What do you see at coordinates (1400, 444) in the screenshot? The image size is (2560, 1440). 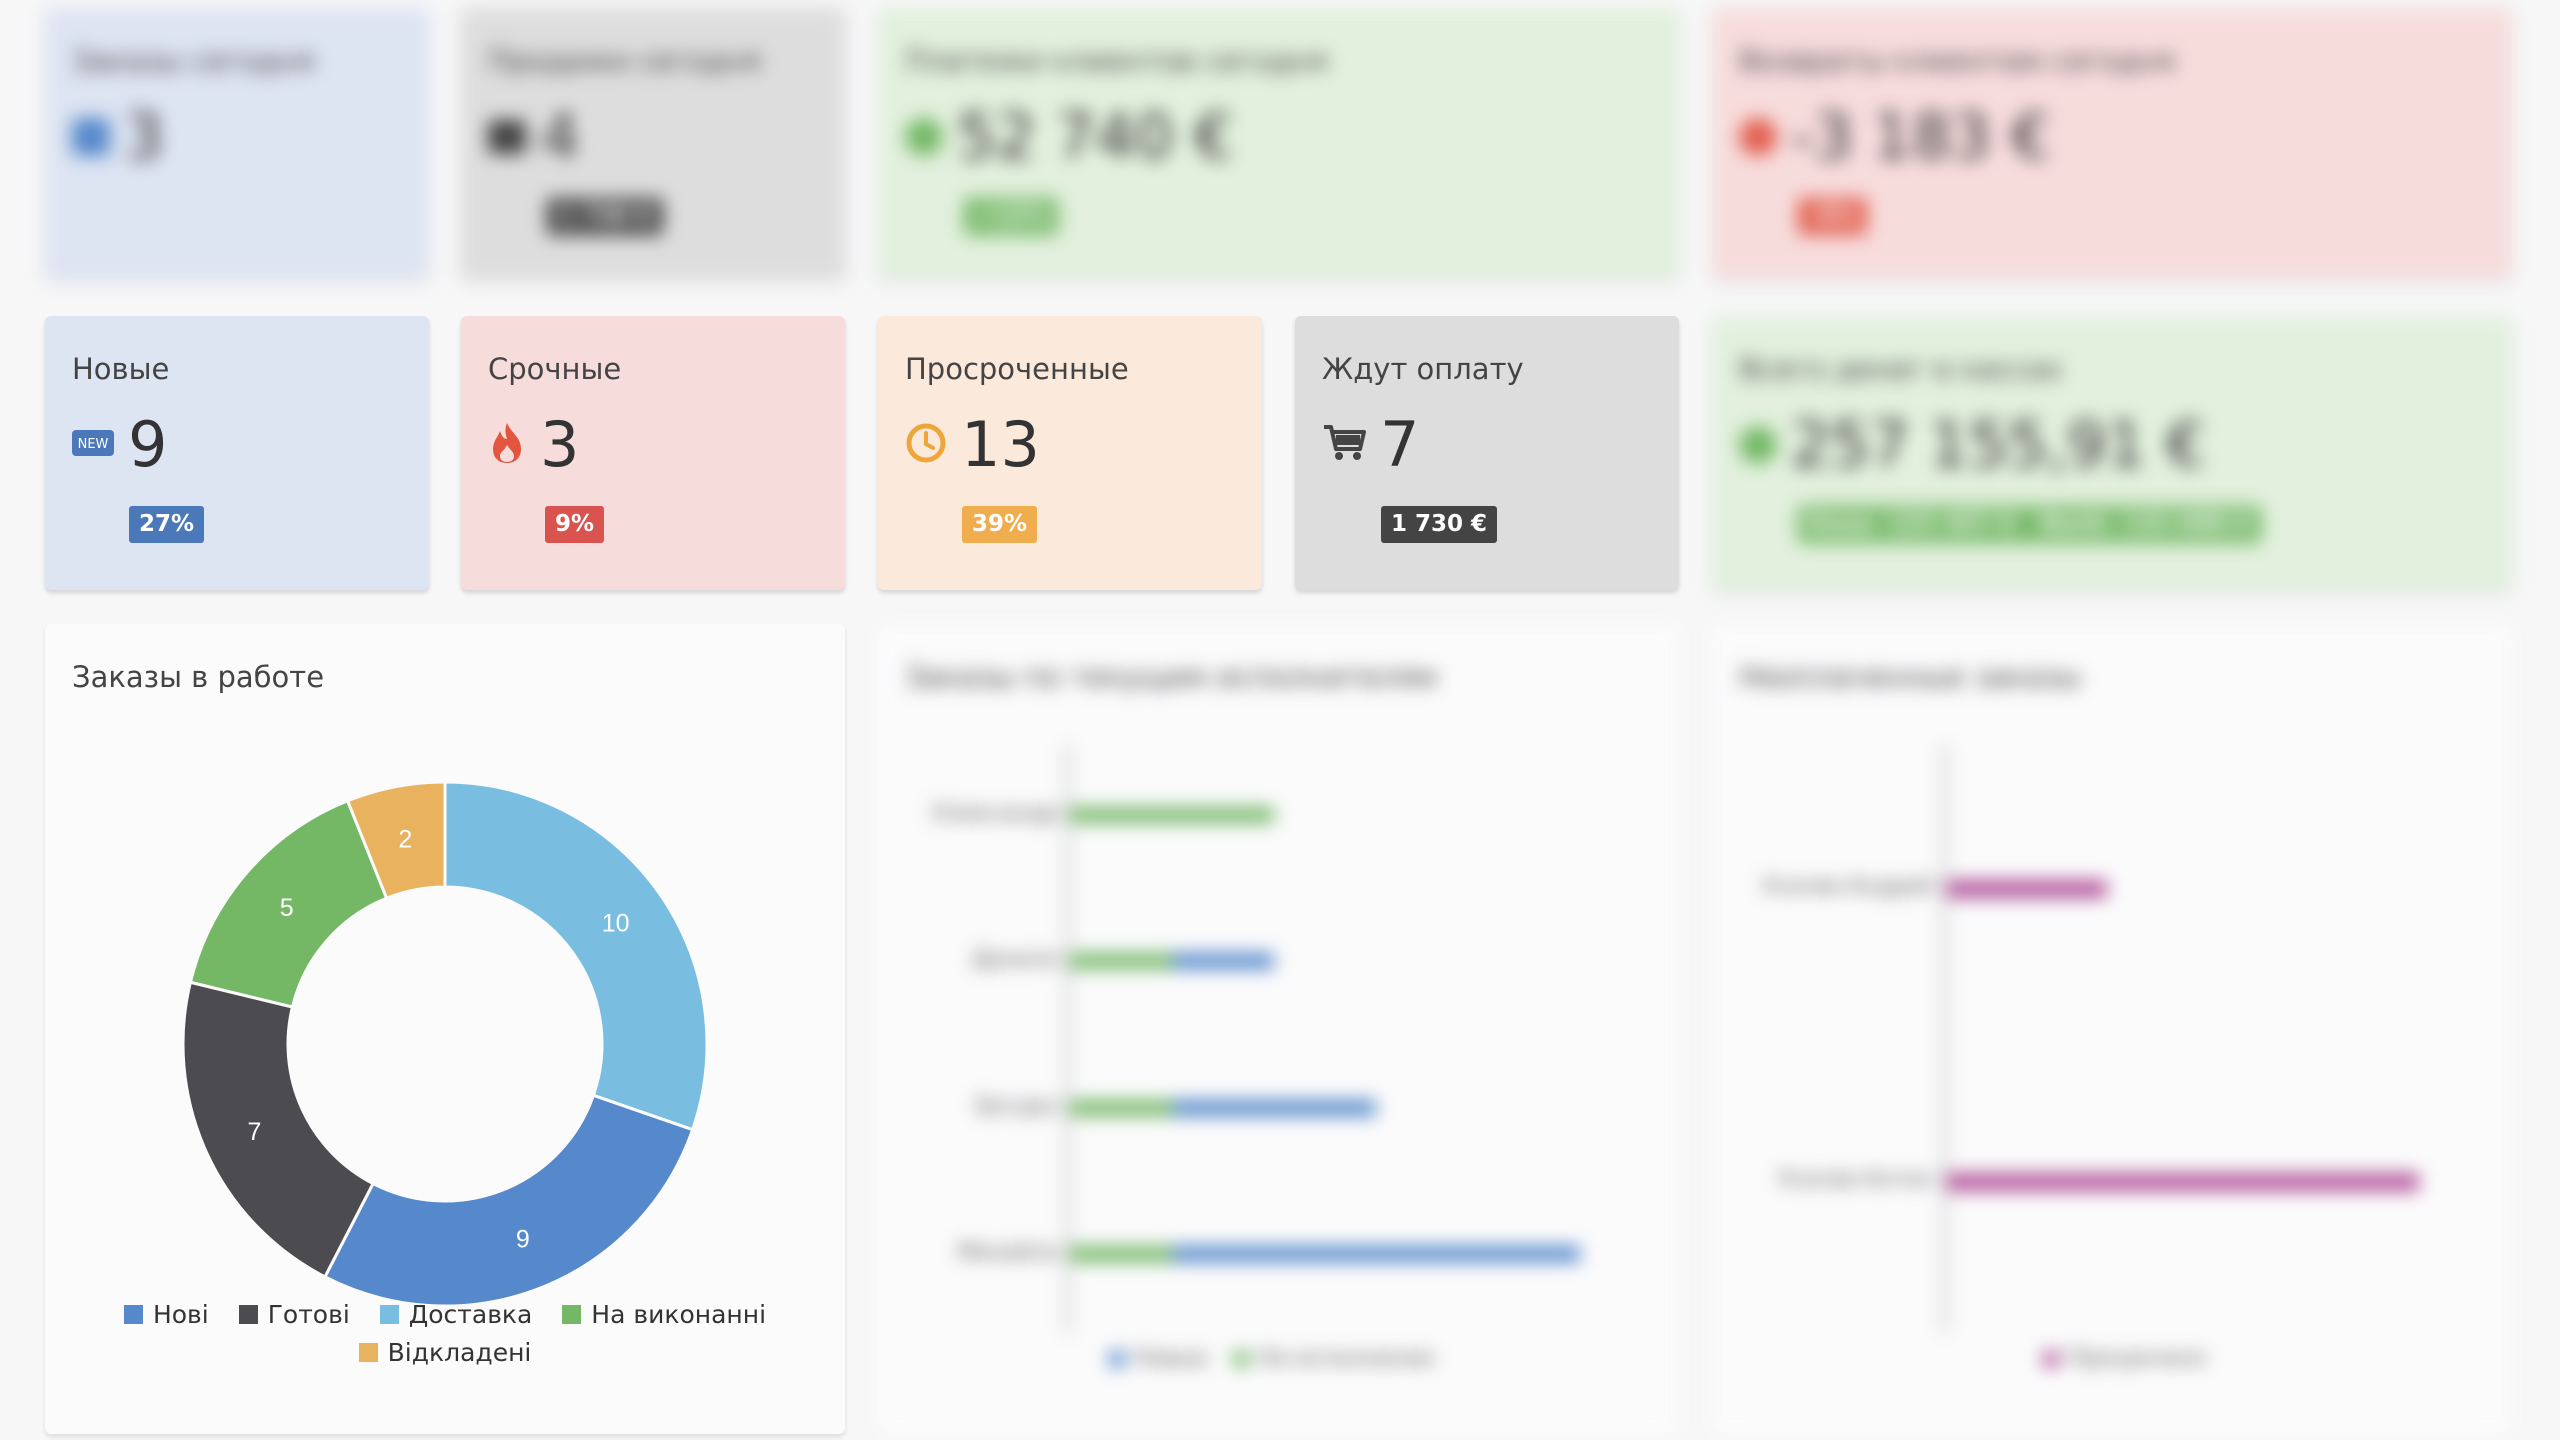 I see `card-value: 7` at bounding box center [1400, 444].